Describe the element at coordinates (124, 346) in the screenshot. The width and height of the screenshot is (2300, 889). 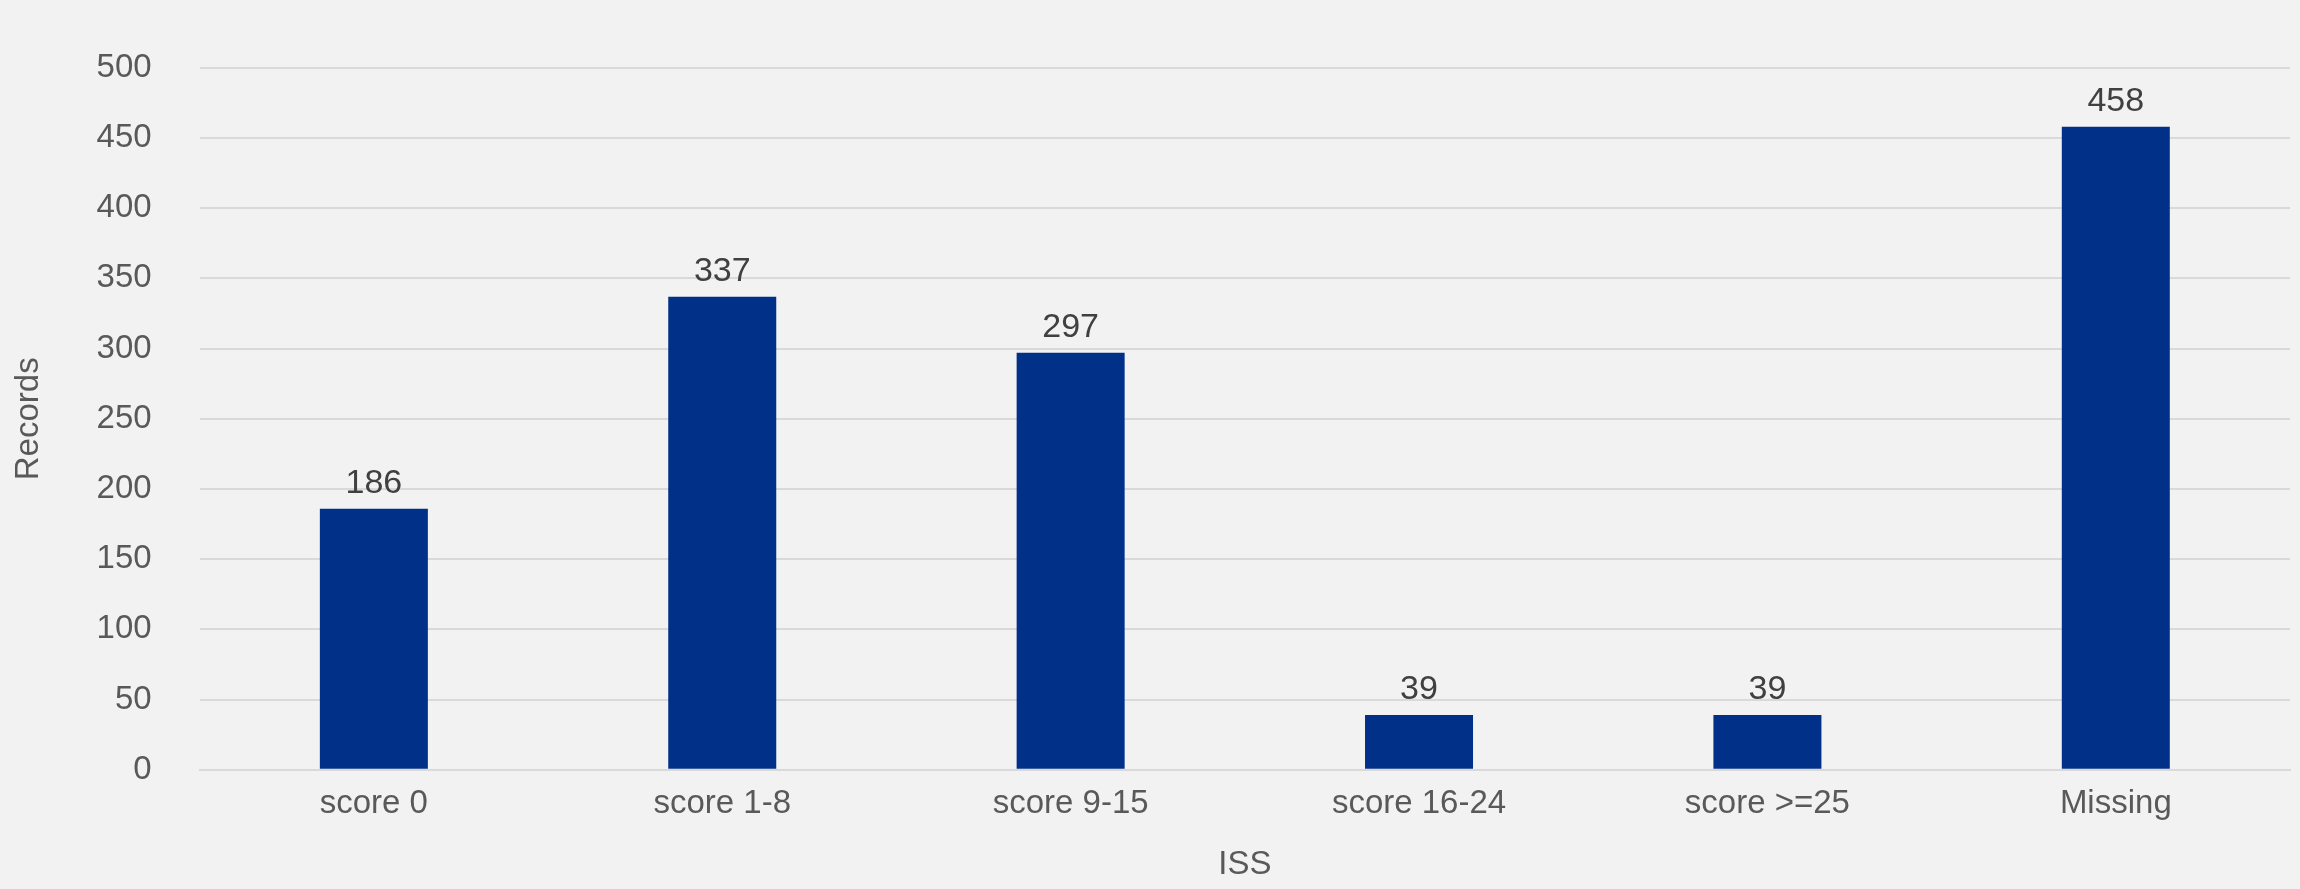
I see `y-tick-label: 300` at that location.